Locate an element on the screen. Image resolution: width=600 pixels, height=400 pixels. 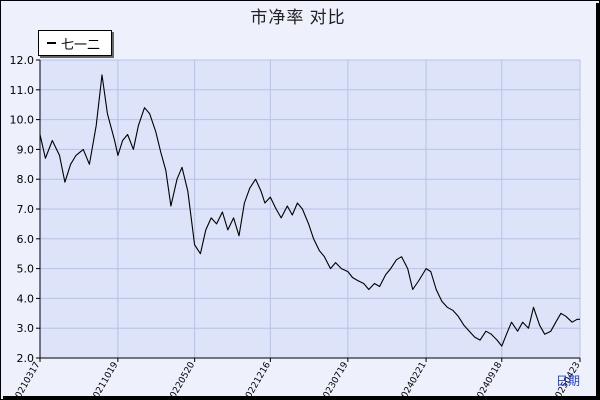
x-tick-label: 20220520 is located at coordinates (182, 380).